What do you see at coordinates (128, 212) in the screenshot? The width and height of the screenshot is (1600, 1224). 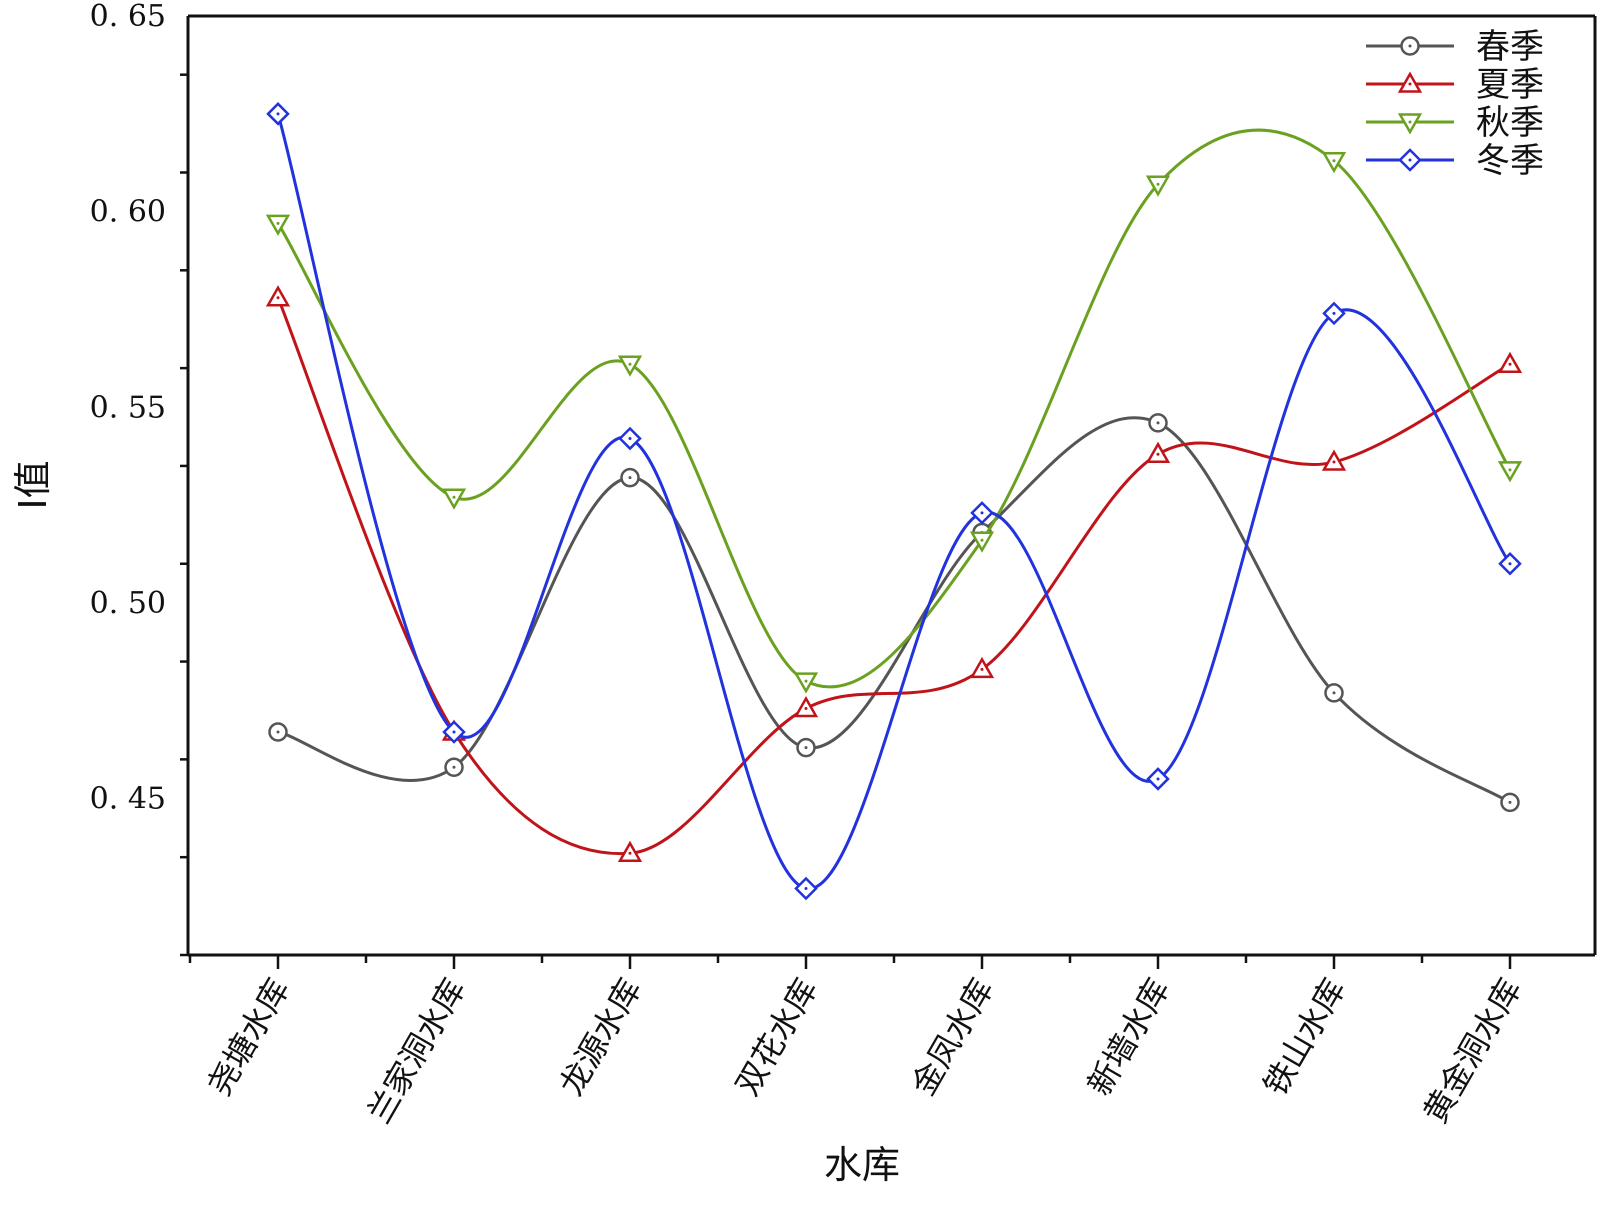 I see `y-tick-label: 0. 60` at bounding box center [128, 212].